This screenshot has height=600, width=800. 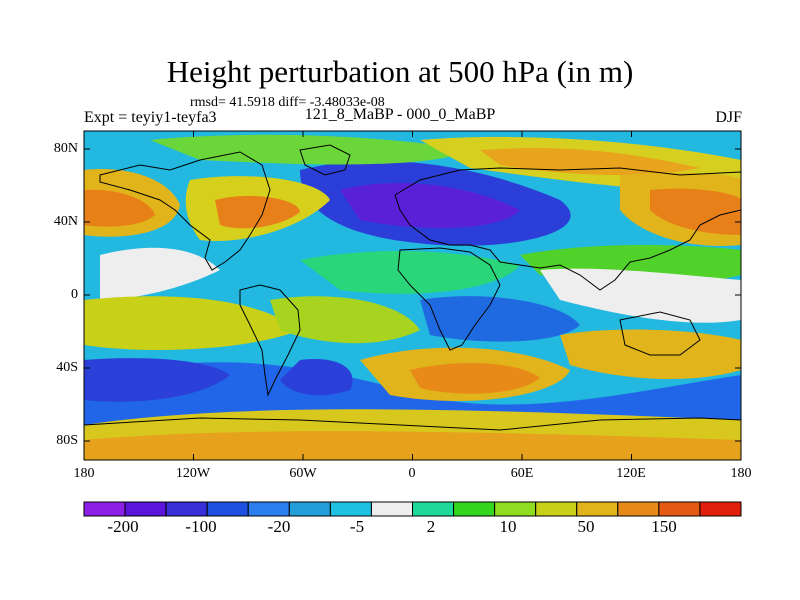 I want to click on lon-tick-label: 60W, so click(x=303, y=473).